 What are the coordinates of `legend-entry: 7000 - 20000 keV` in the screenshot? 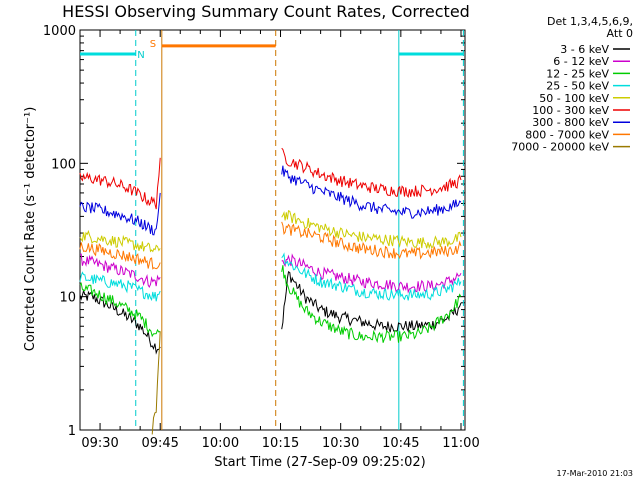 It's located at (560, 147).